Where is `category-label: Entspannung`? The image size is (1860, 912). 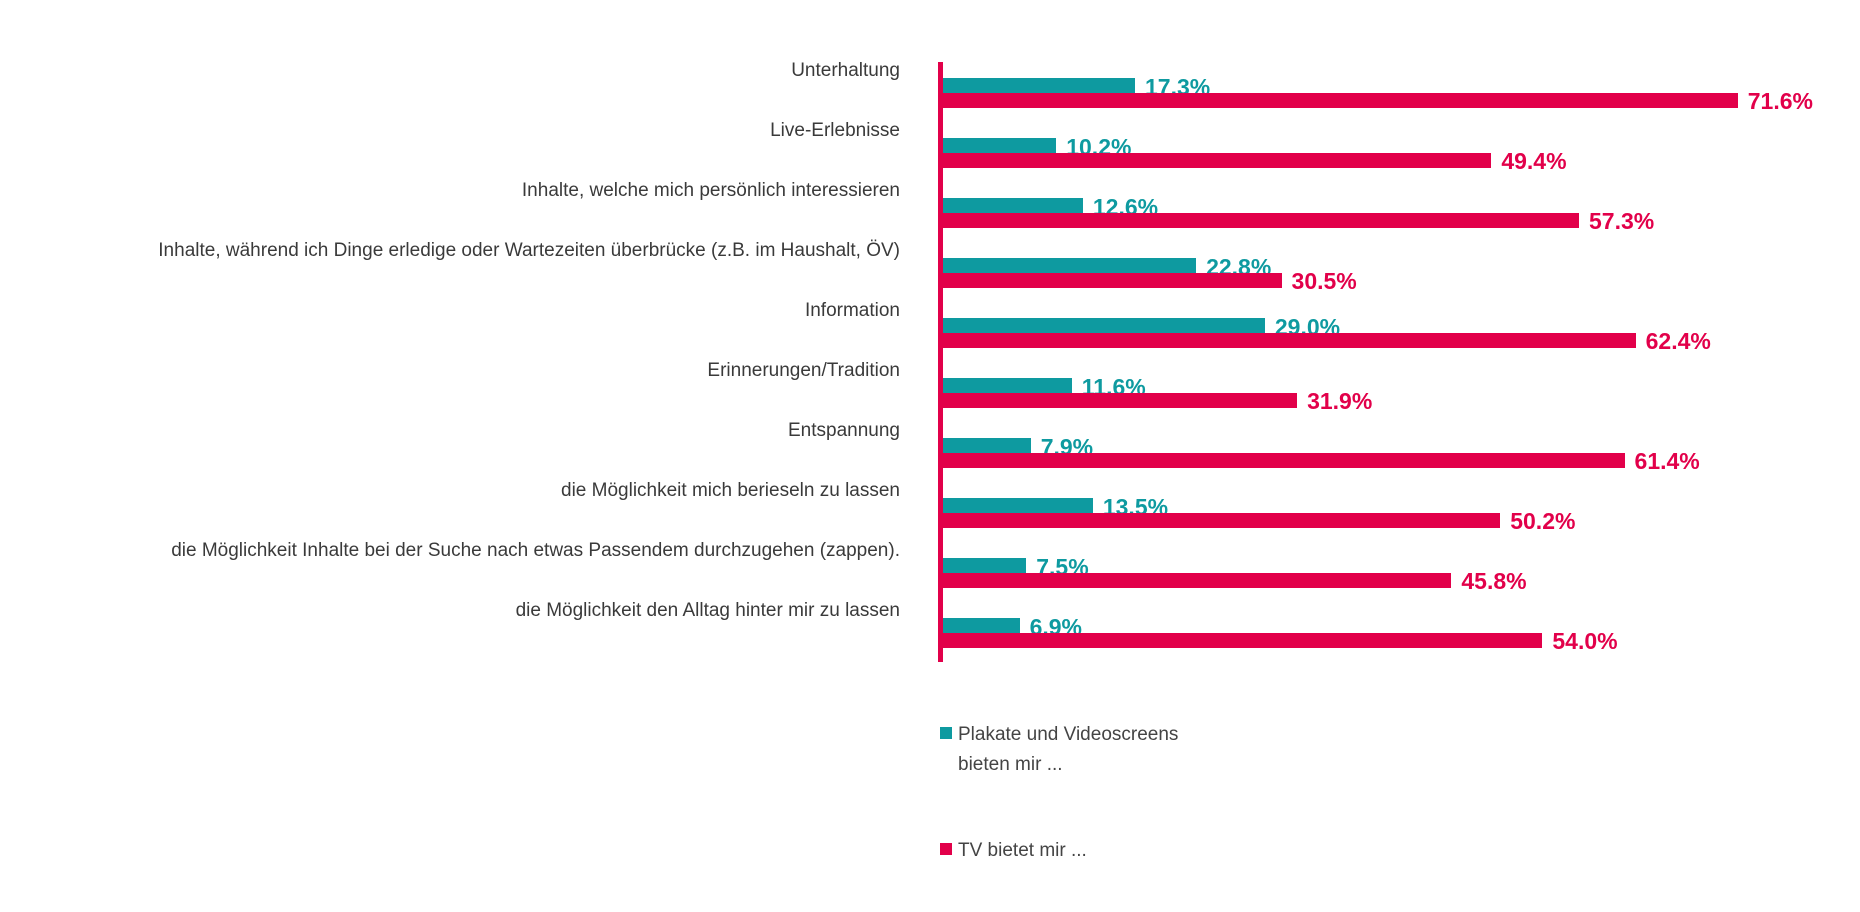 category-label: Entspannung is located at coordinates (844, 430).